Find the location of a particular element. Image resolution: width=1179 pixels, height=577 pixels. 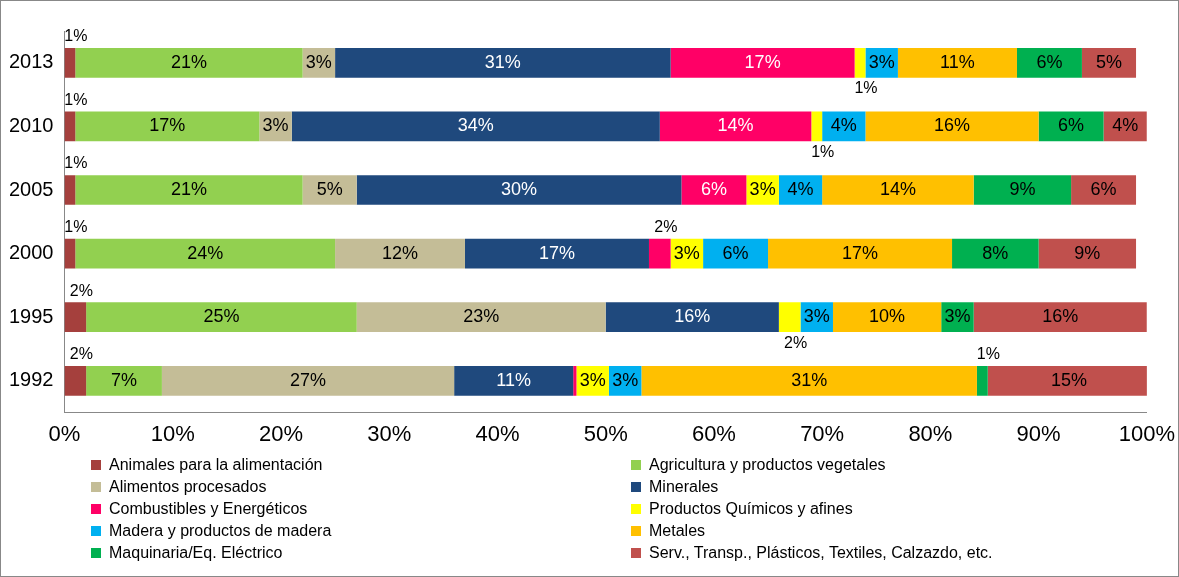

data-label: 14% is located at coordinates (897, 188).